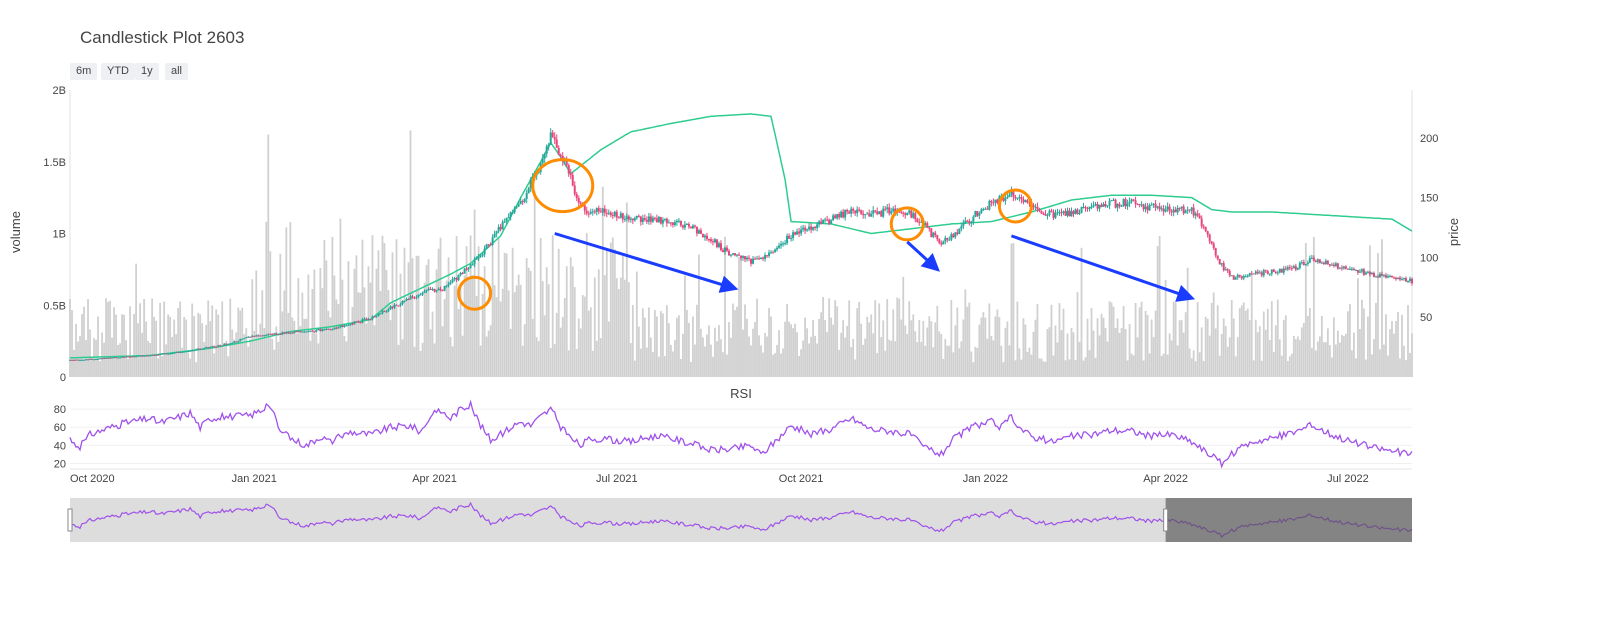 This screenshot has height=625, width=1600. What do you see at coordinates (733, 434) in the screenshot?
I see `rsi-panel: 20 40 60 80` at bounding box center [733, 434].